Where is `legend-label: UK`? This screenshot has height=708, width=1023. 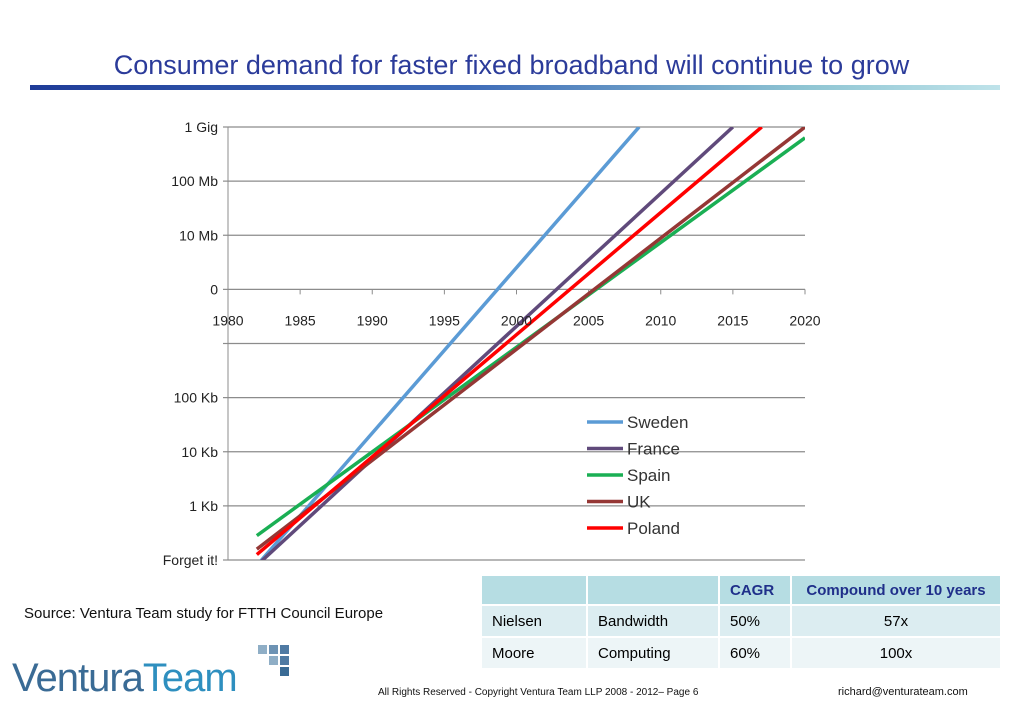 legend-label: UK is located at coordinates (639, 502).